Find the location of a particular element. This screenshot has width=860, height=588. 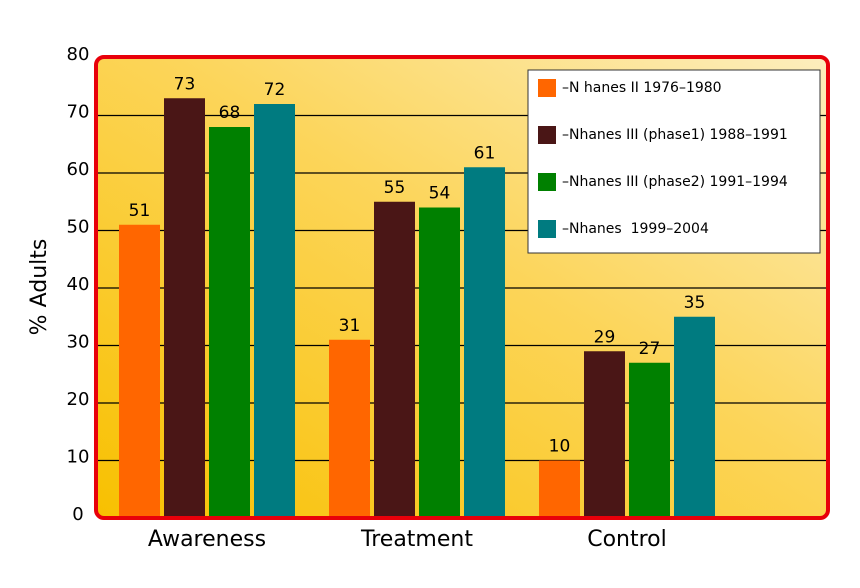

value-label: 73 is located at coordinates (185, 84).